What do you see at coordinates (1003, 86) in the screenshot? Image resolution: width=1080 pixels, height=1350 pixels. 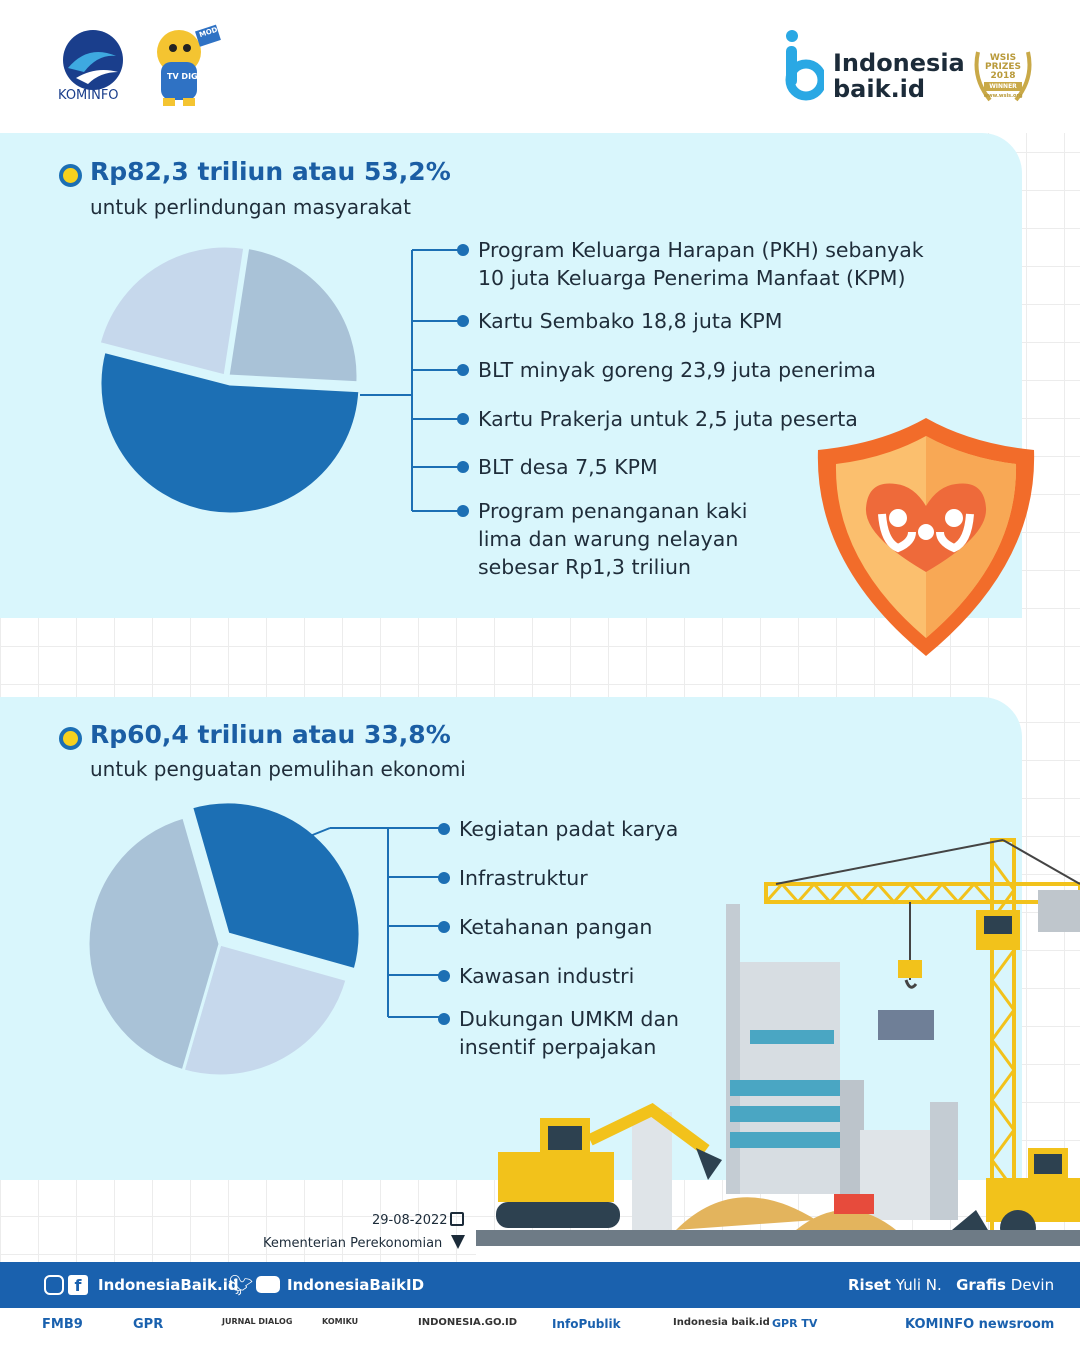 I see `award-line4: WINNER` at bounding box center [1003, 86].